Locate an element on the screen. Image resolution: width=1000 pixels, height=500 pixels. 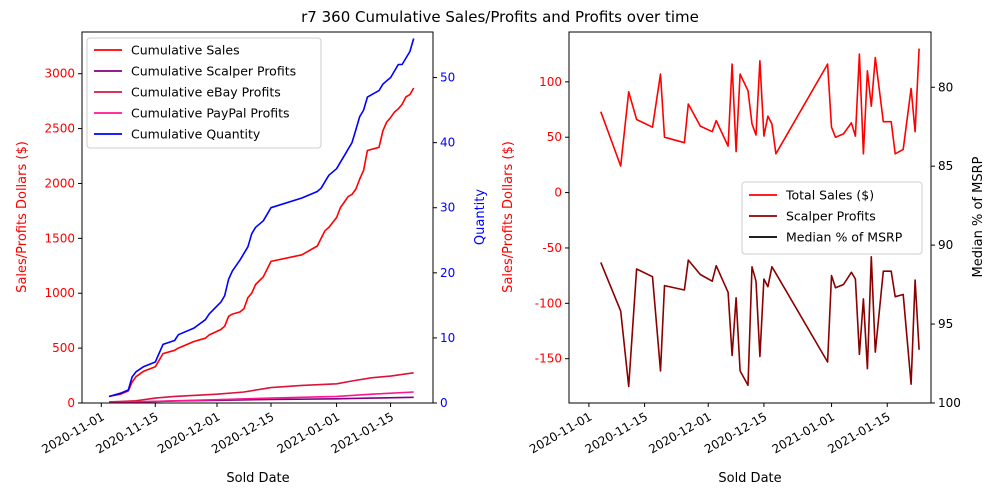
chart2-y2label: Median % of MSRP is located at coordinates (978, 216).